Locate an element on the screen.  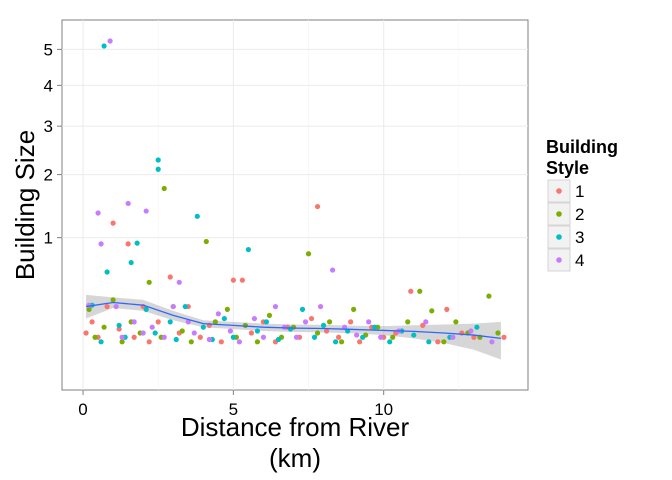
x-axis-ticks: 0 5 10 is located at coordinates (235, 404).